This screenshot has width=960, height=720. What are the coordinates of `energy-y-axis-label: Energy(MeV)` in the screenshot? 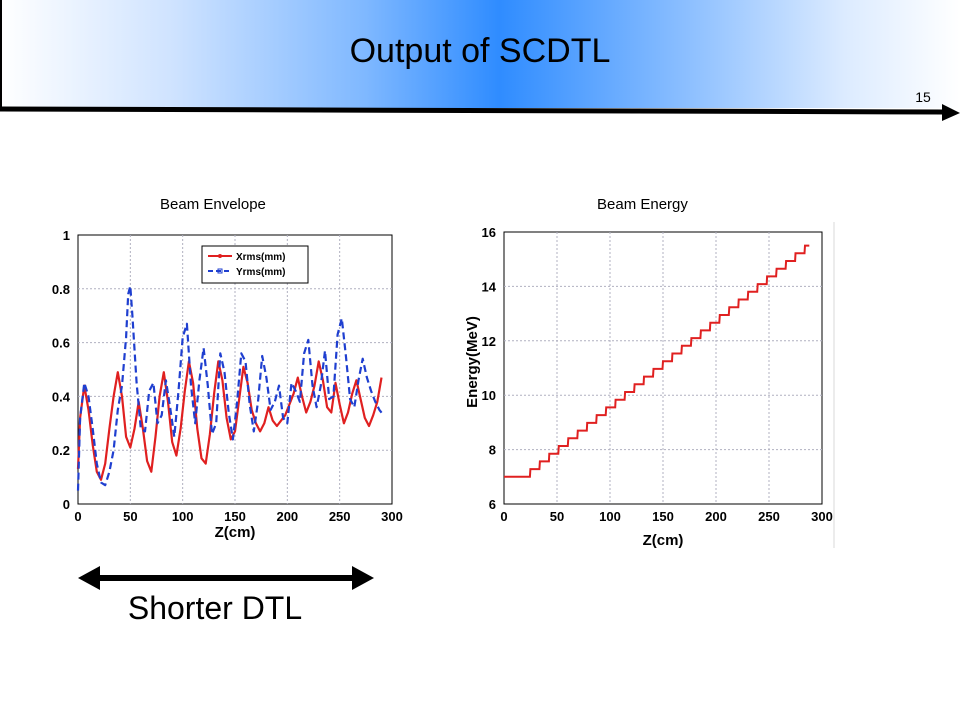 It's located at (472, 362).